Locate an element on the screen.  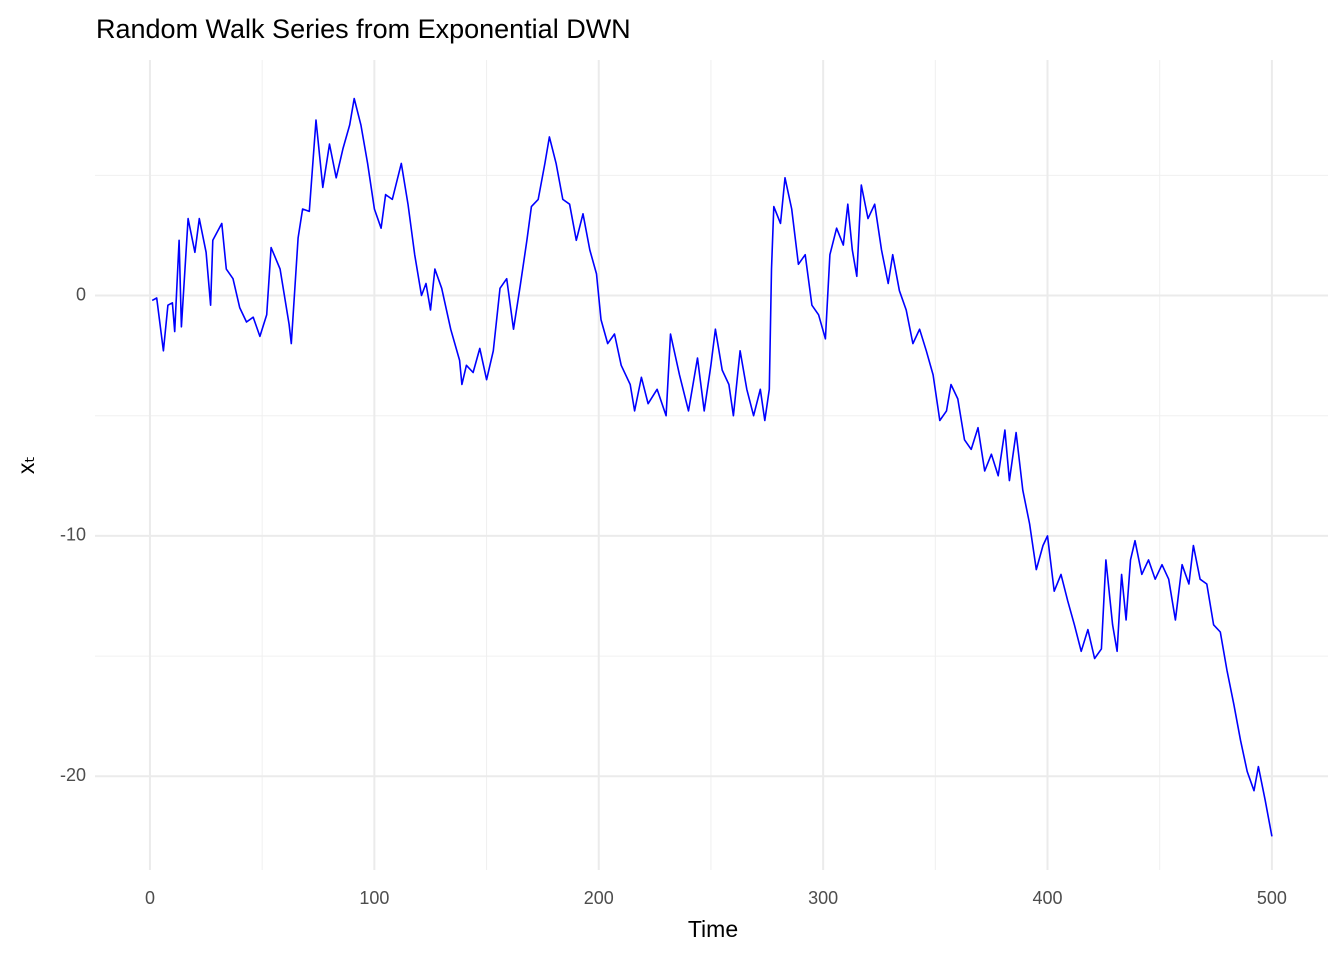
y-tick-label: -20 is located at coordinates (73, 775).